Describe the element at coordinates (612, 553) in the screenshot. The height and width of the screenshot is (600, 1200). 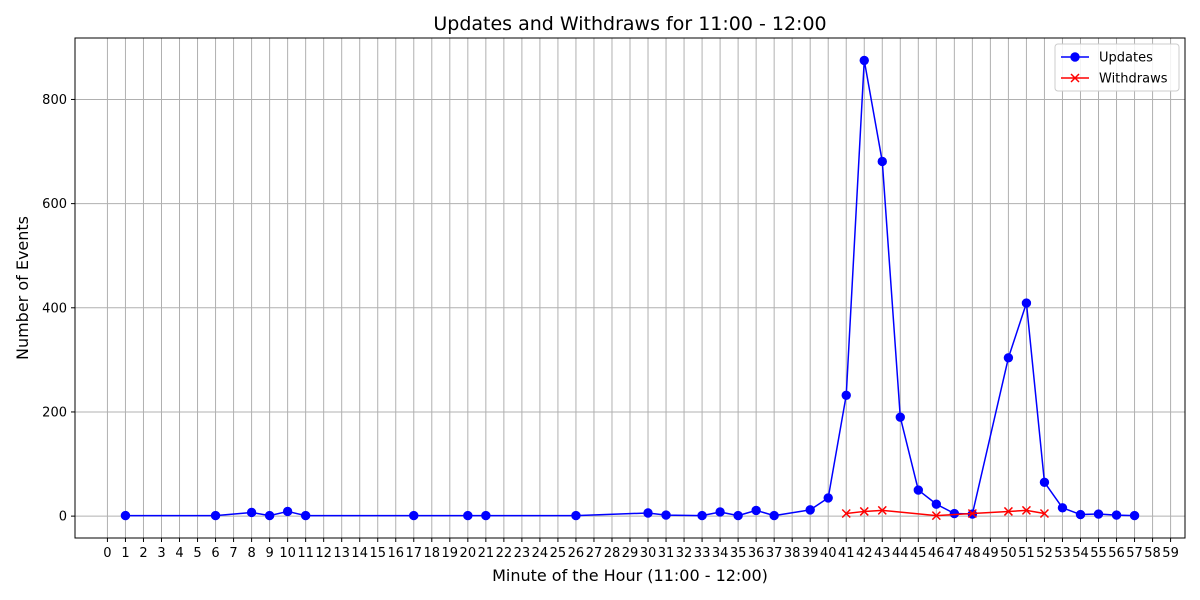
I see `x-tick-label: 28` at that location.